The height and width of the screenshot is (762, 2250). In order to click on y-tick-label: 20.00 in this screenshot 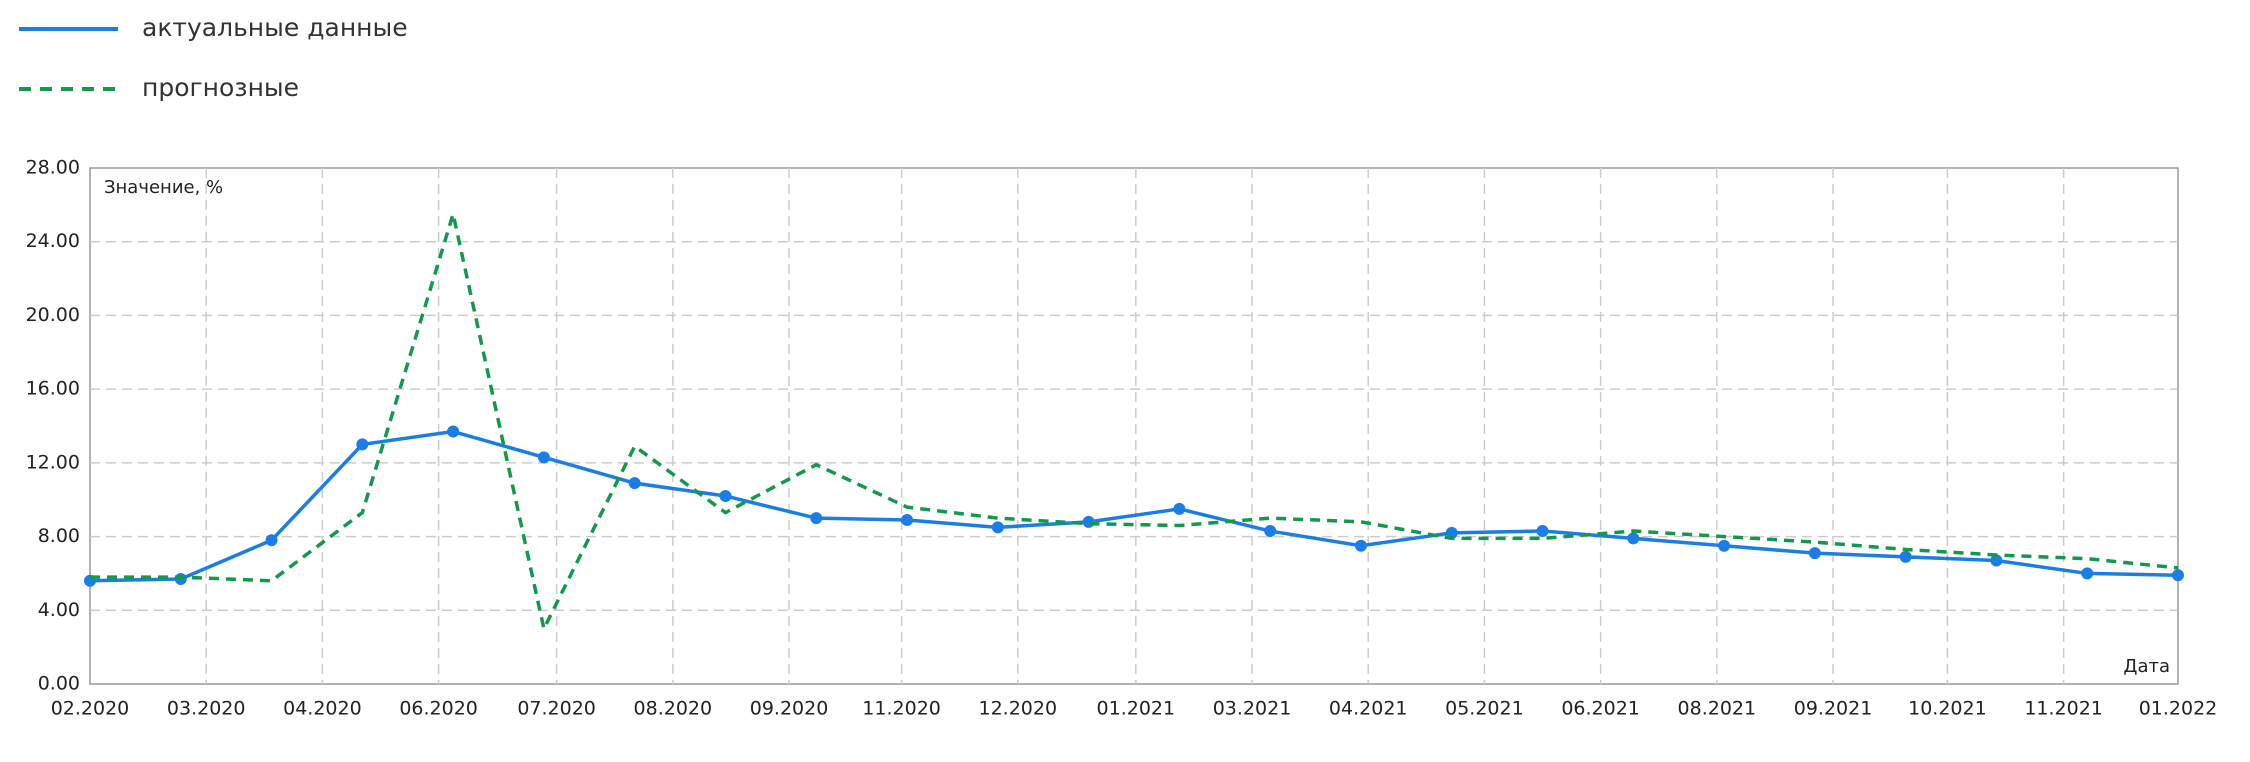, I will do `click(53, 315)`.